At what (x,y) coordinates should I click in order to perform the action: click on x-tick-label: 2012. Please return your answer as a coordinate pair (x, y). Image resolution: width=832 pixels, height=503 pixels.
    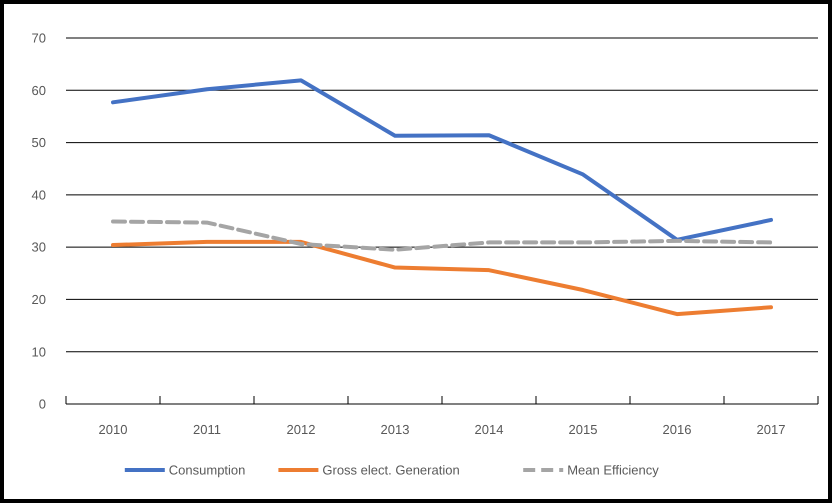
    Looking at the image, I should click on (301, 429).